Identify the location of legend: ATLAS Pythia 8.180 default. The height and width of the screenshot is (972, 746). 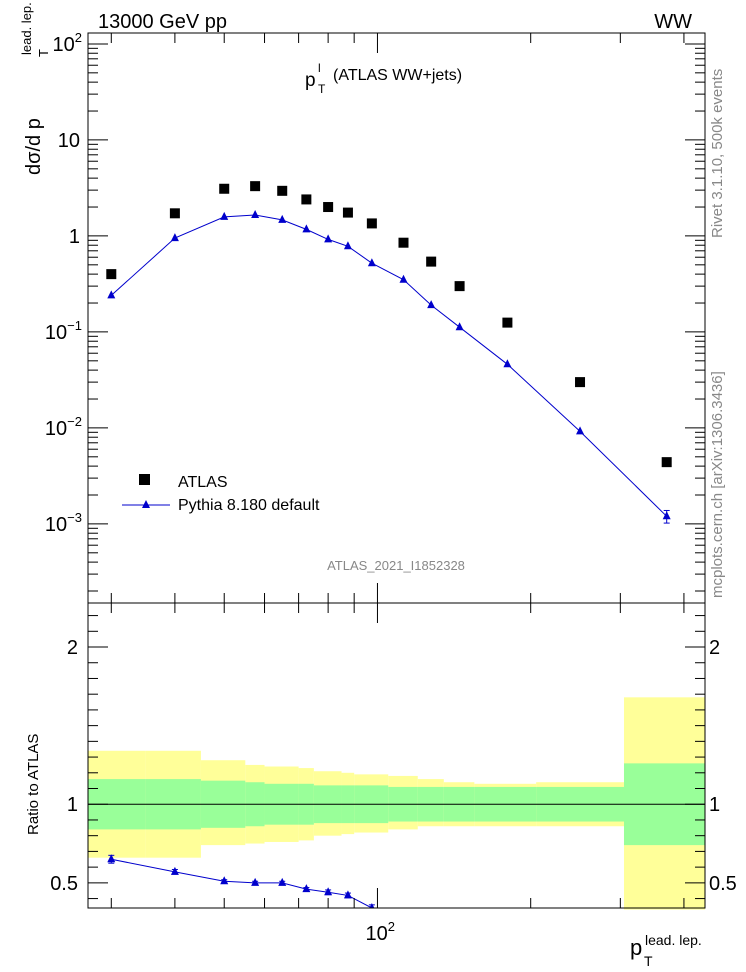
(221, 494).